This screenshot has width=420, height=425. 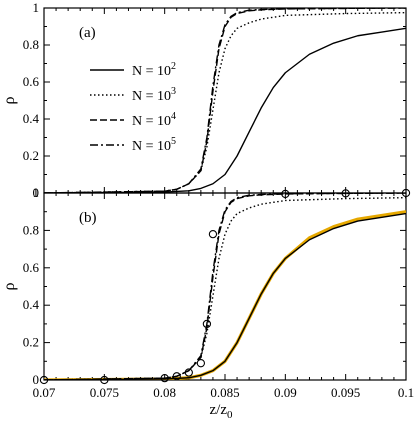 I want to click on panel-label-a: (a), so click(x=87, y=33).